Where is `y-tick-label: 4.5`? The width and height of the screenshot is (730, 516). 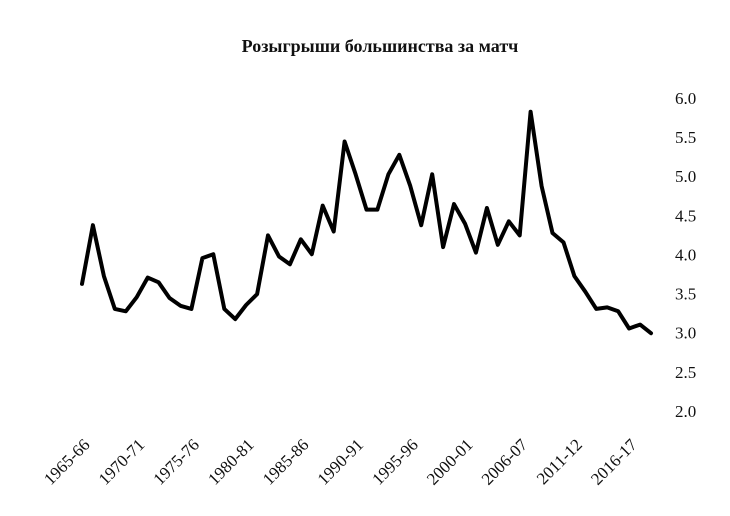
y-tick-label: 4.5 is located at coordinates (685, 215).